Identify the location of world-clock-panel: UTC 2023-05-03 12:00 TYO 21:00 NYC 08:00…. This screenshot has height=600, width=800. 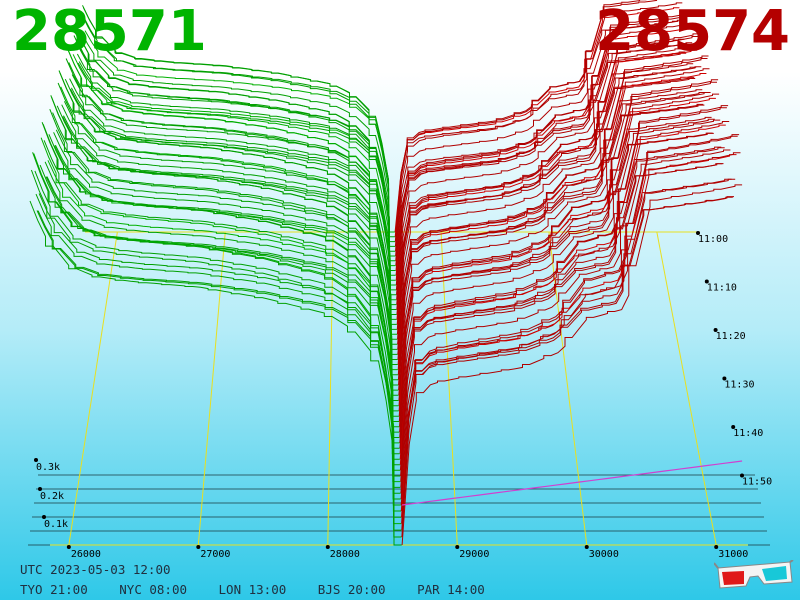
(264, 580).